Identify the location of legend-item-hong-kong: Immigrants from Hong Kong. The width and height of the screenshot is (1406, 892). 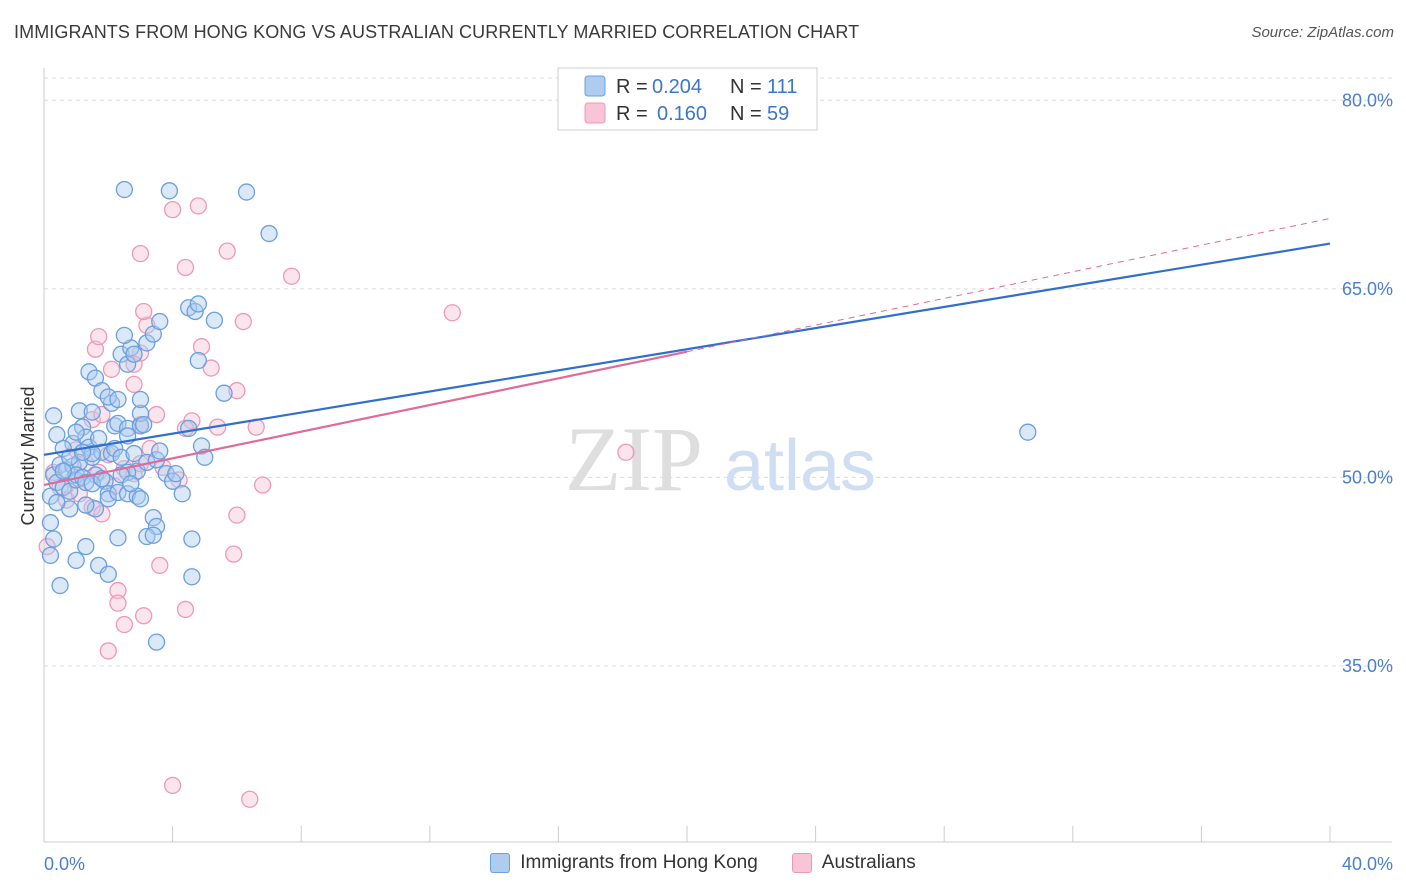
(624, 863).